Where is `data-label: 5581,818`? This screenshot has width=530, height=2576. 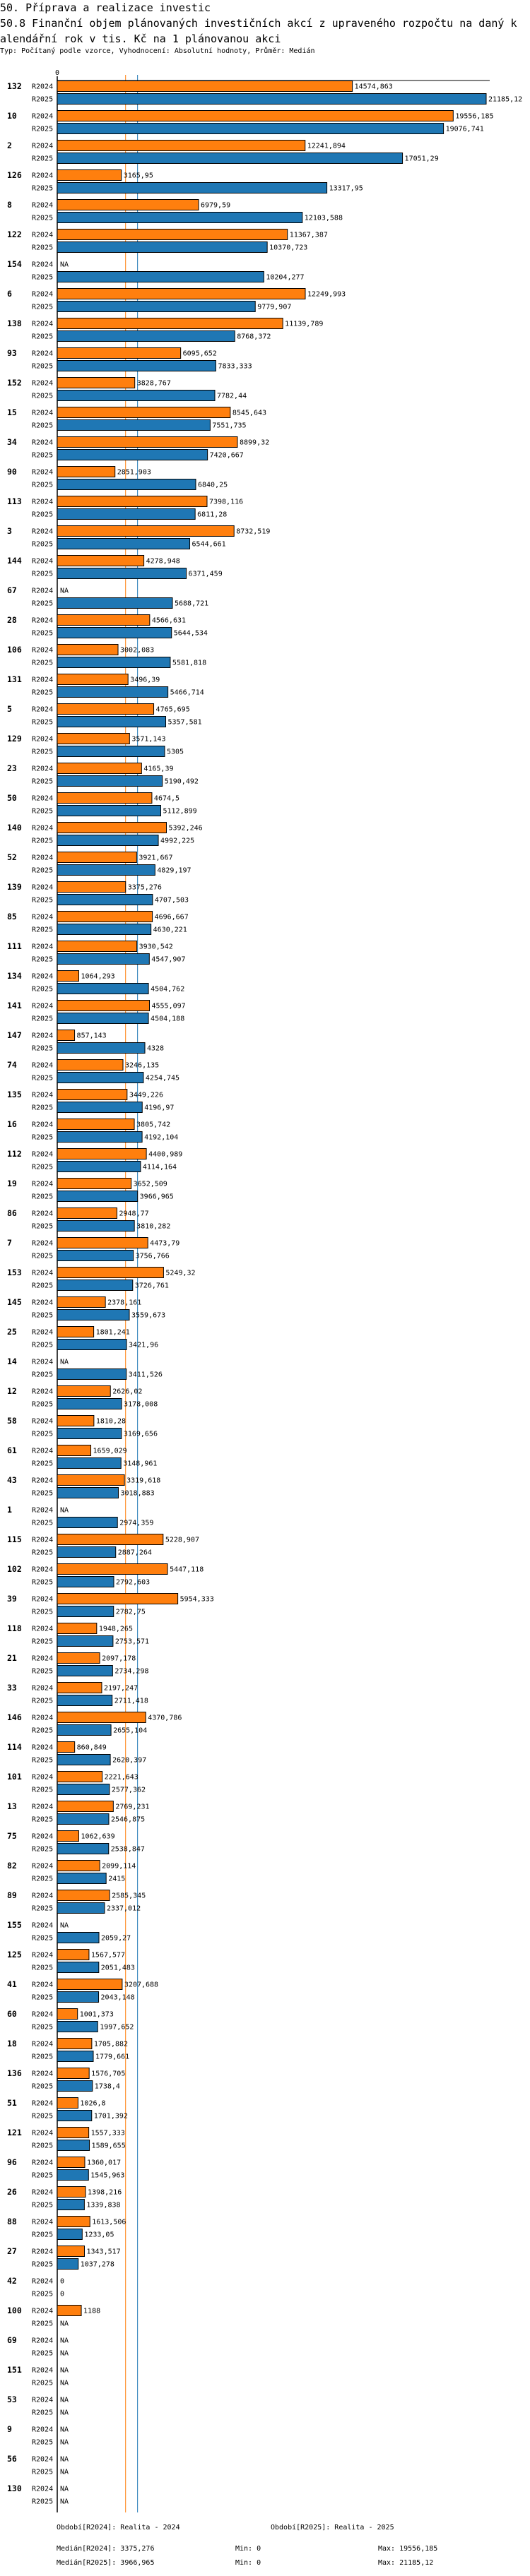
data-label: 5581,818 is located at coordinates (189, 663).